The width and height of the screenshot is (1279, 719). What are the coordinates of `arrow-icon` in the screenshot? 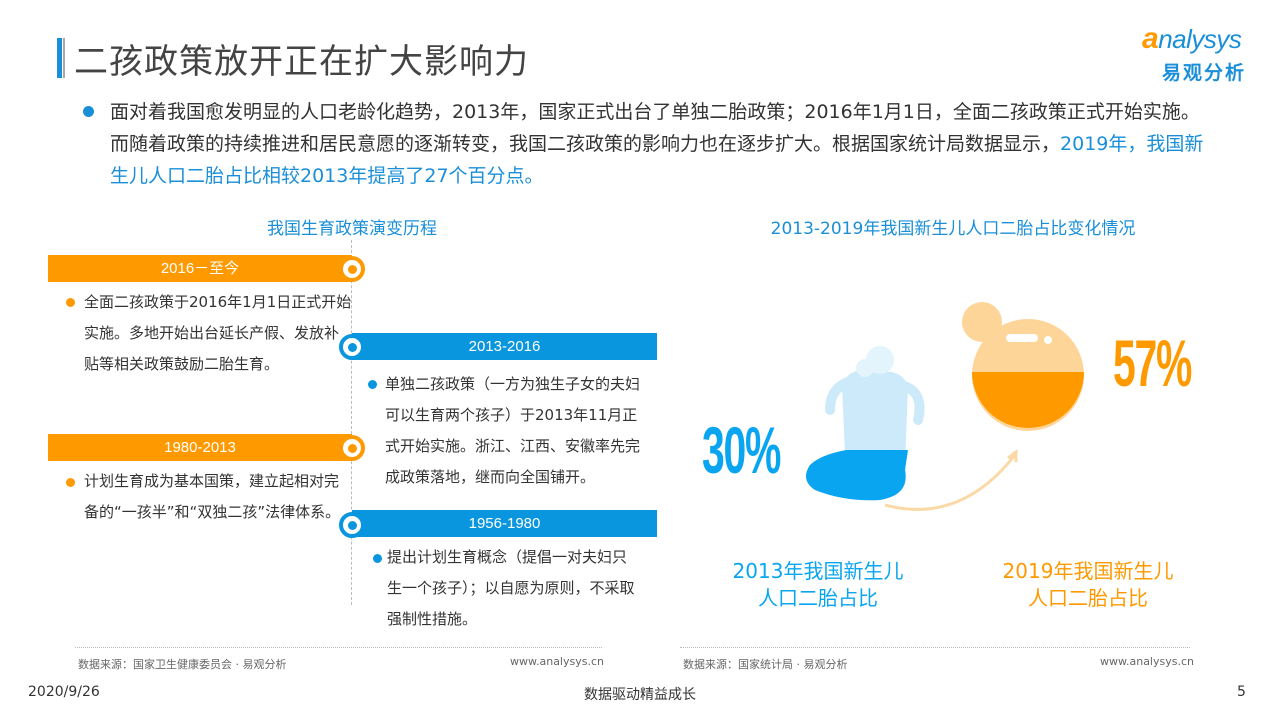 It's located at (950, 482).